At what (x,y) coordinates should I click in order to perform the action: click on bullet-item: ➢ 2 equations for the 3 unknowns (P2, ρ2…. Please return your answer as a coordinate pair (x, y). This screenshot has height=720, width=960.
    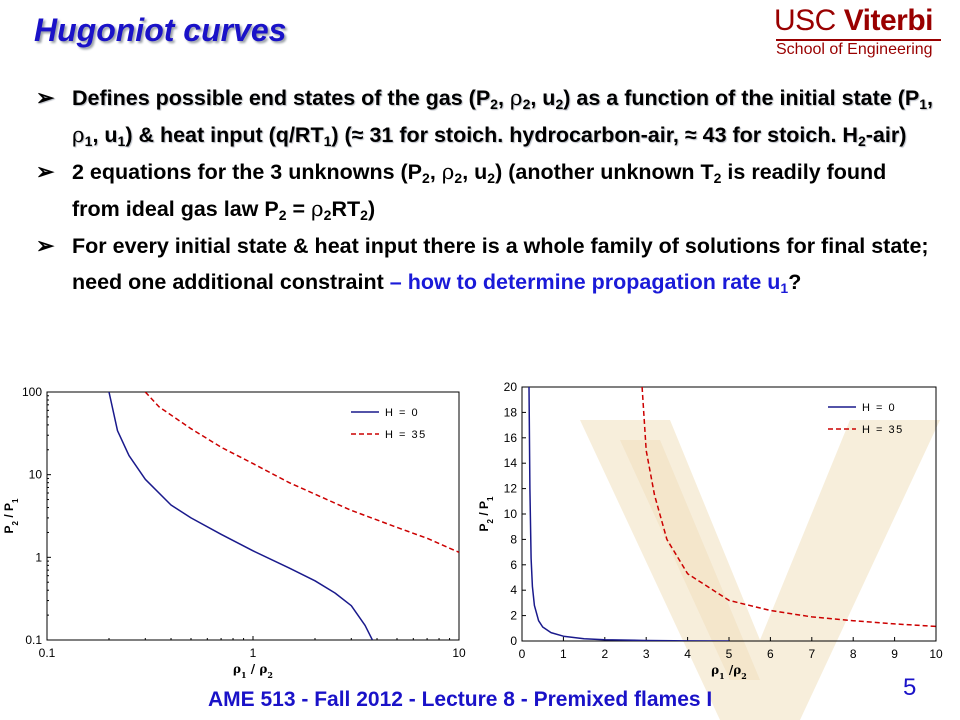
    Looking at the image, I should click on (485, 191).